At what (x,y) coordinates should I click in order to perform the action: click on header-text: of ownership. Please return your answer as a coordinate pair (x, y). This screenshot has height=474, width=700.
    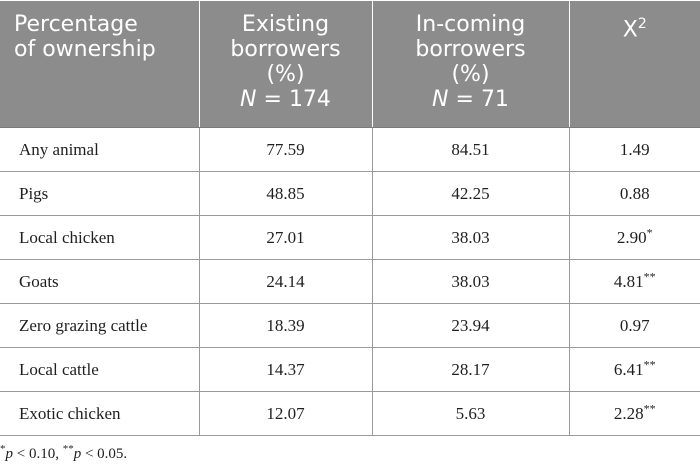
    Looking at the image, I should click on (85, 49).